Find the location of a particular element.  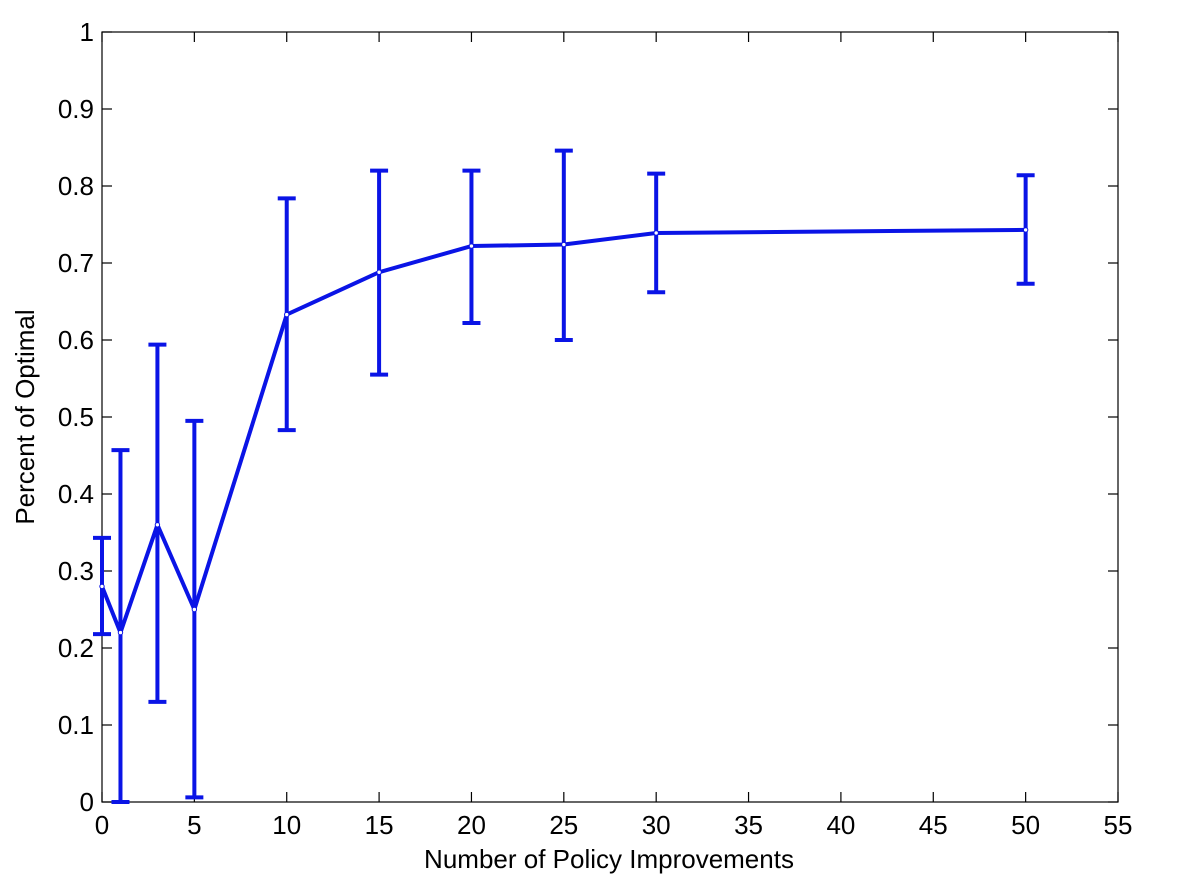

x-tick-label: 5 is located at coordinates (194, 825).